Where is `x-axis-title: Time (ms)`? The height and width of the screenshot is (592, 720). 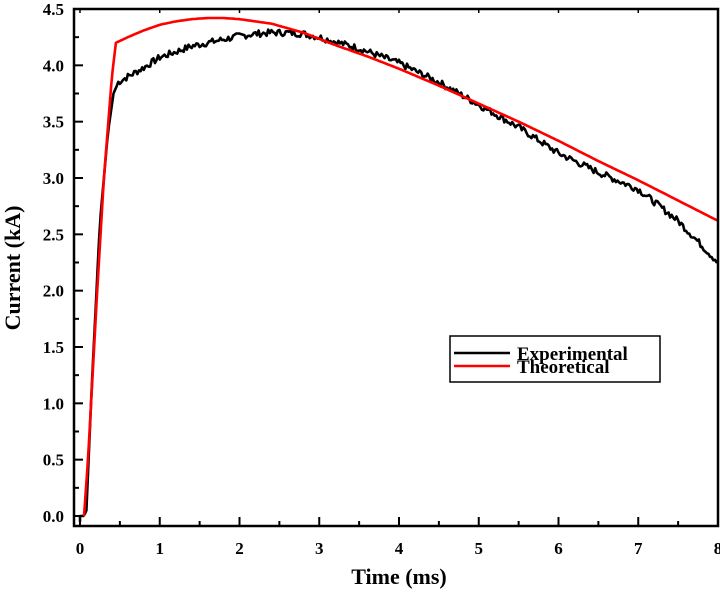
x-axis-title: Time (ms) is located at coordinates (399, 576).